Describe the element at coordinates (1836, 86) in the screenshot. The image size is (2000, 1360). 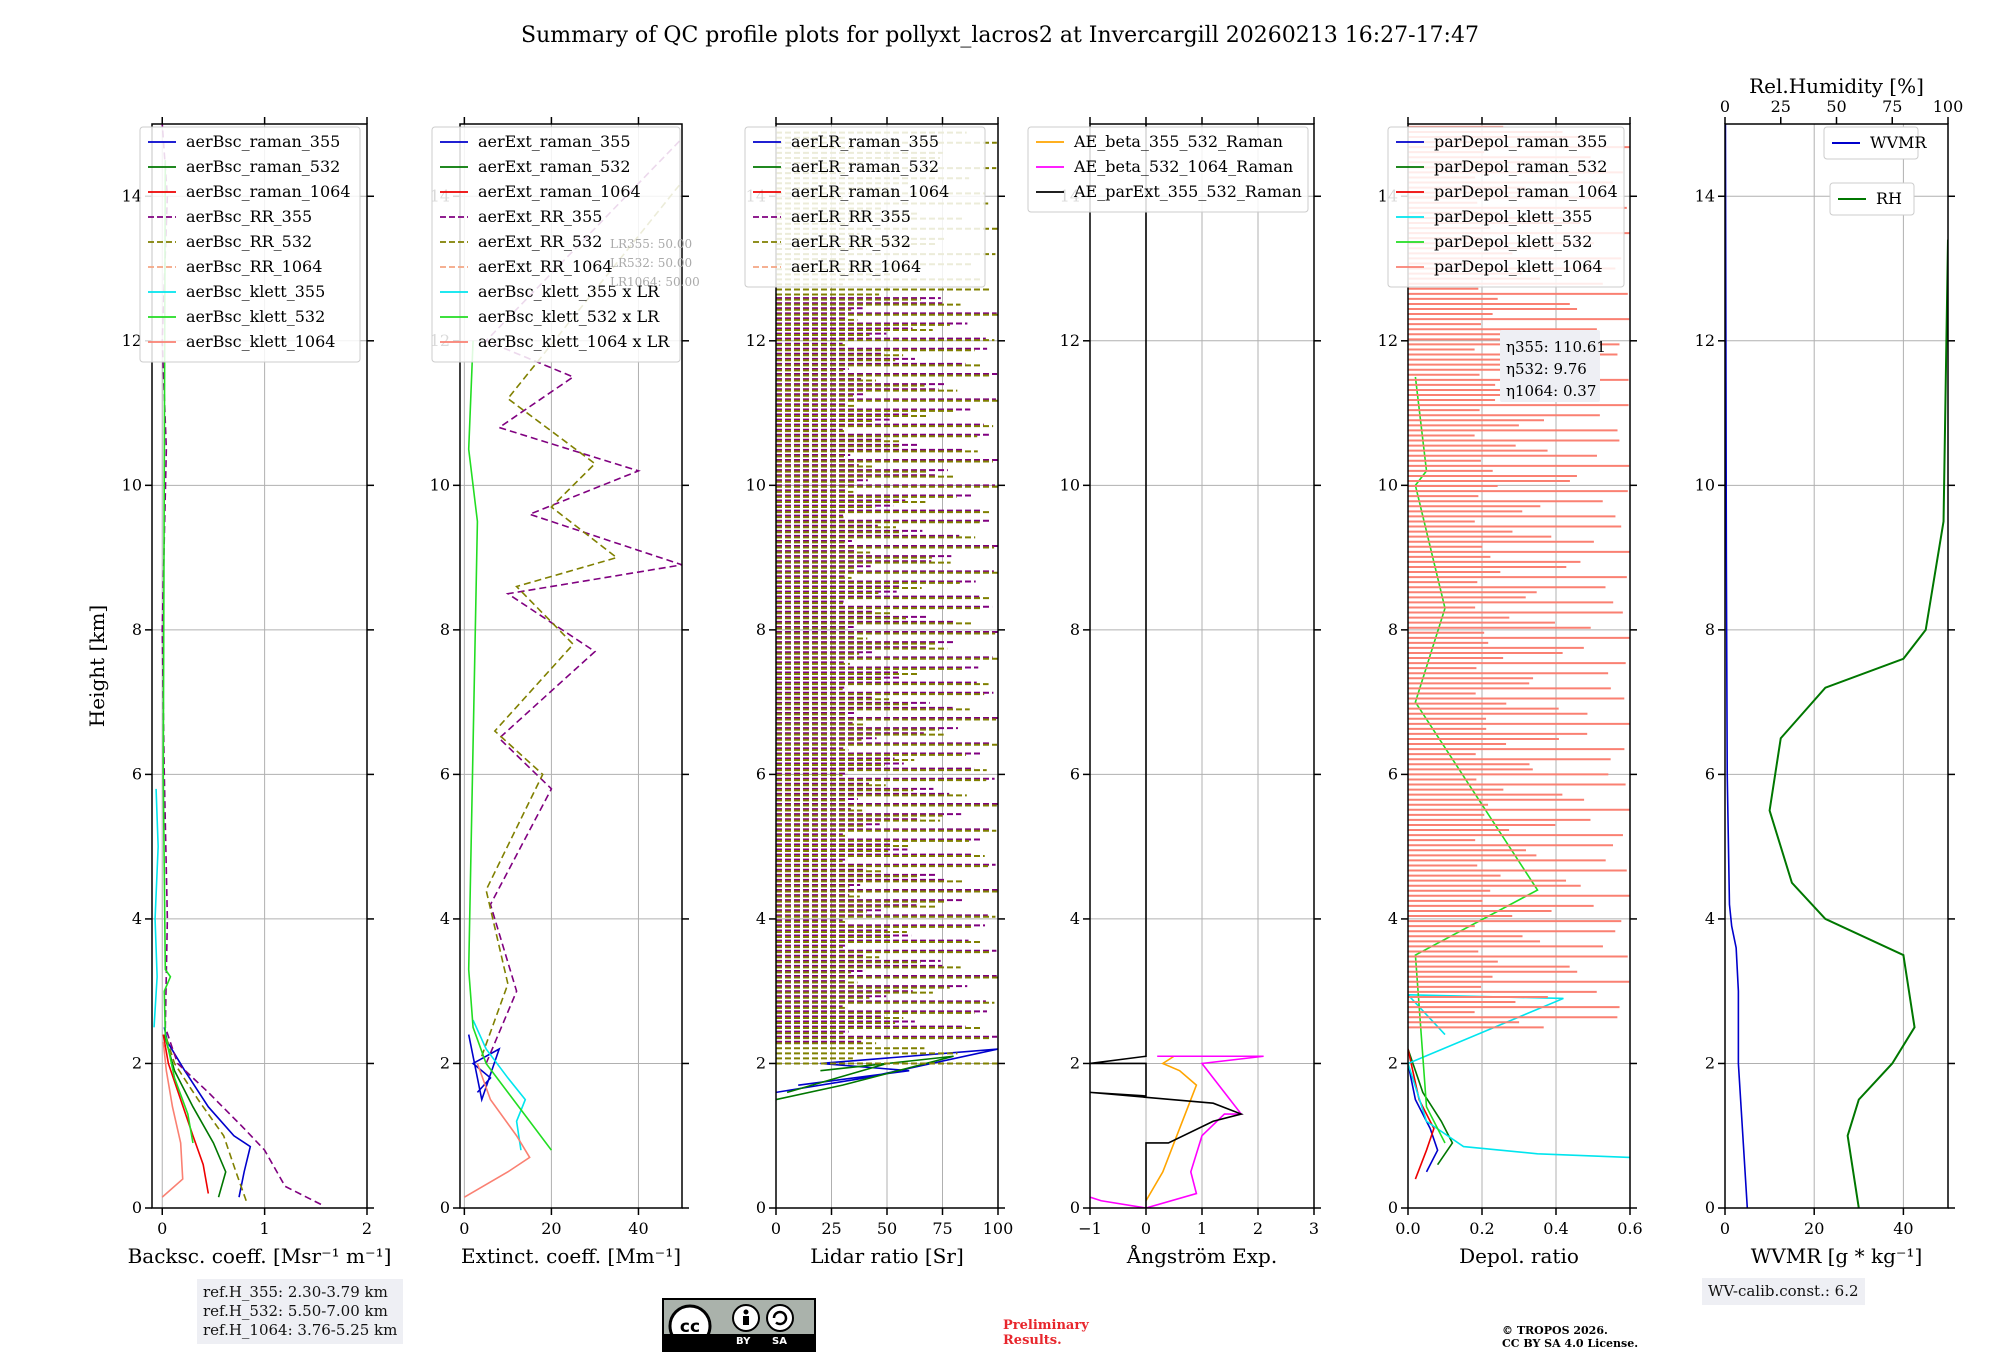
I see `x2-axis-label: Rel.Humidity [%]` at that location.